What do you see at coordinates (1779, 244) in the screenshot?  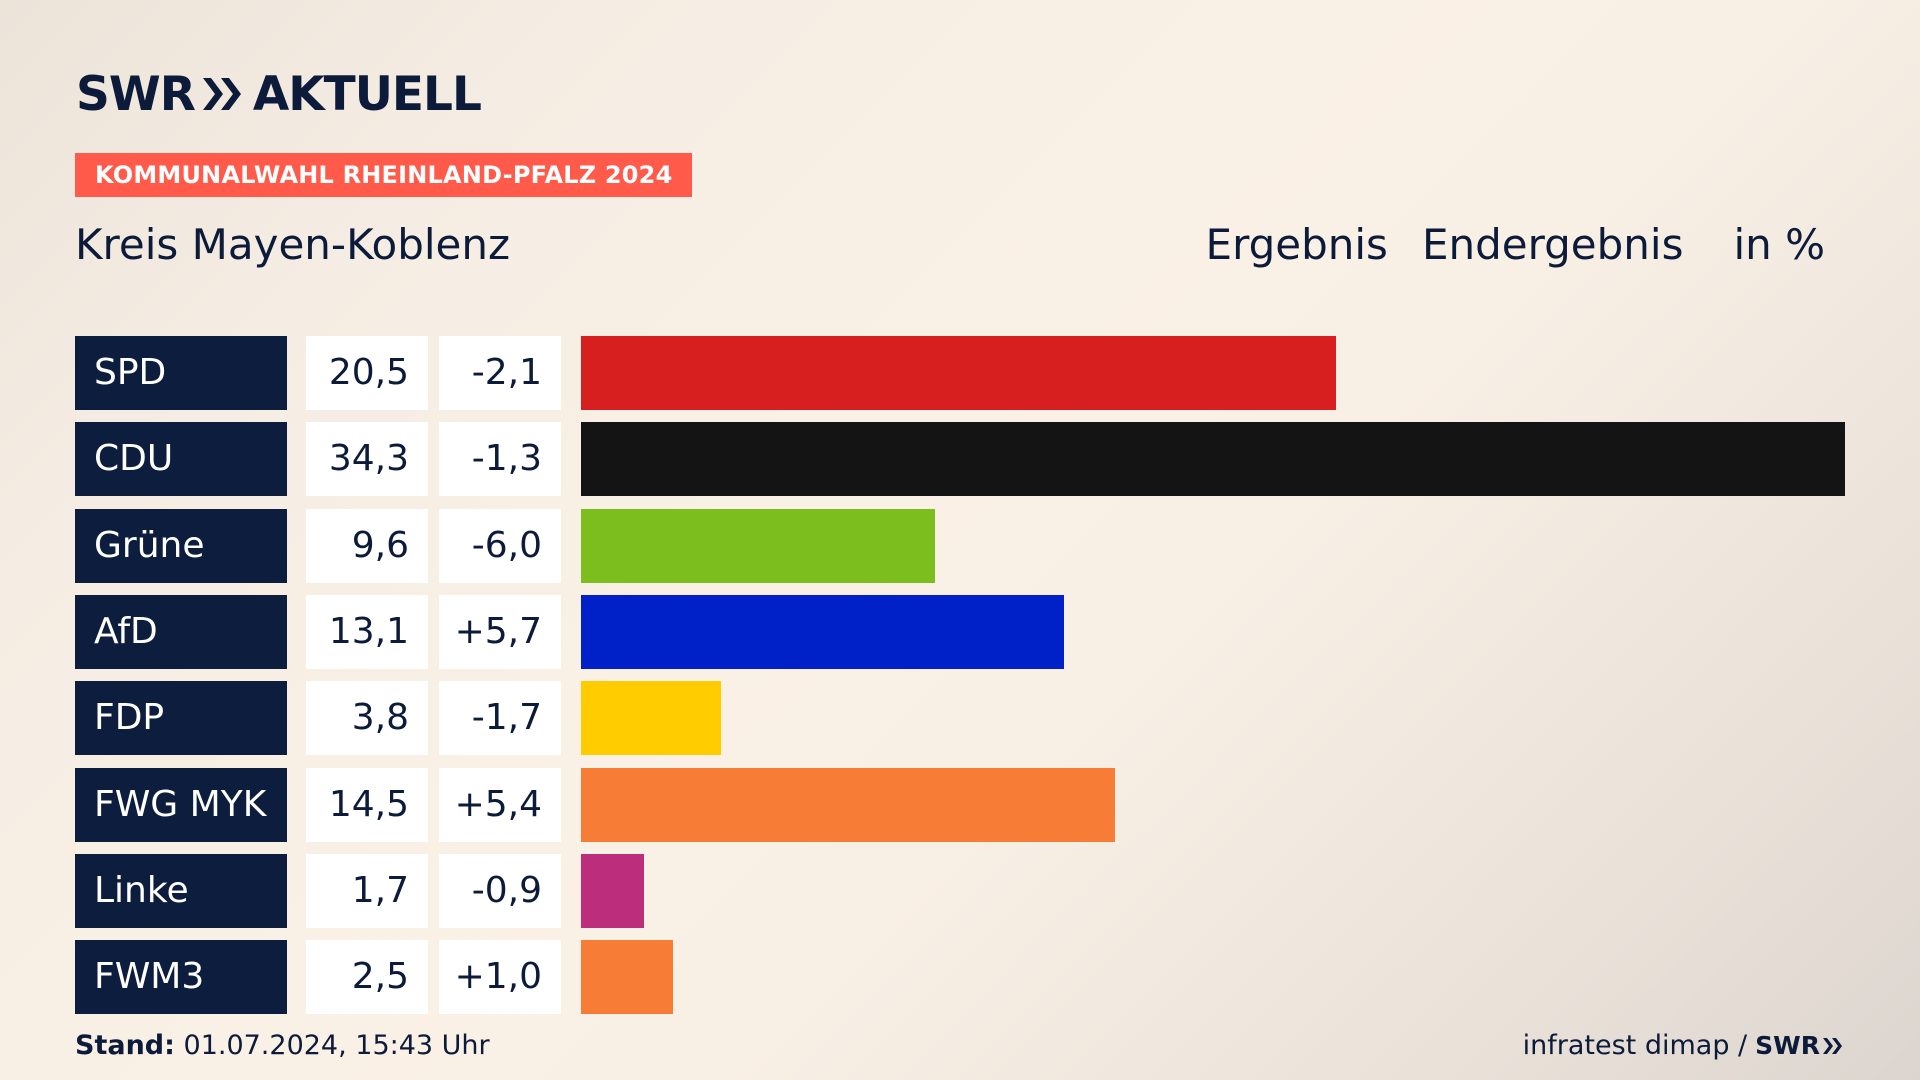 I see `header-unit: in %` at bounding box center [1779, 244].